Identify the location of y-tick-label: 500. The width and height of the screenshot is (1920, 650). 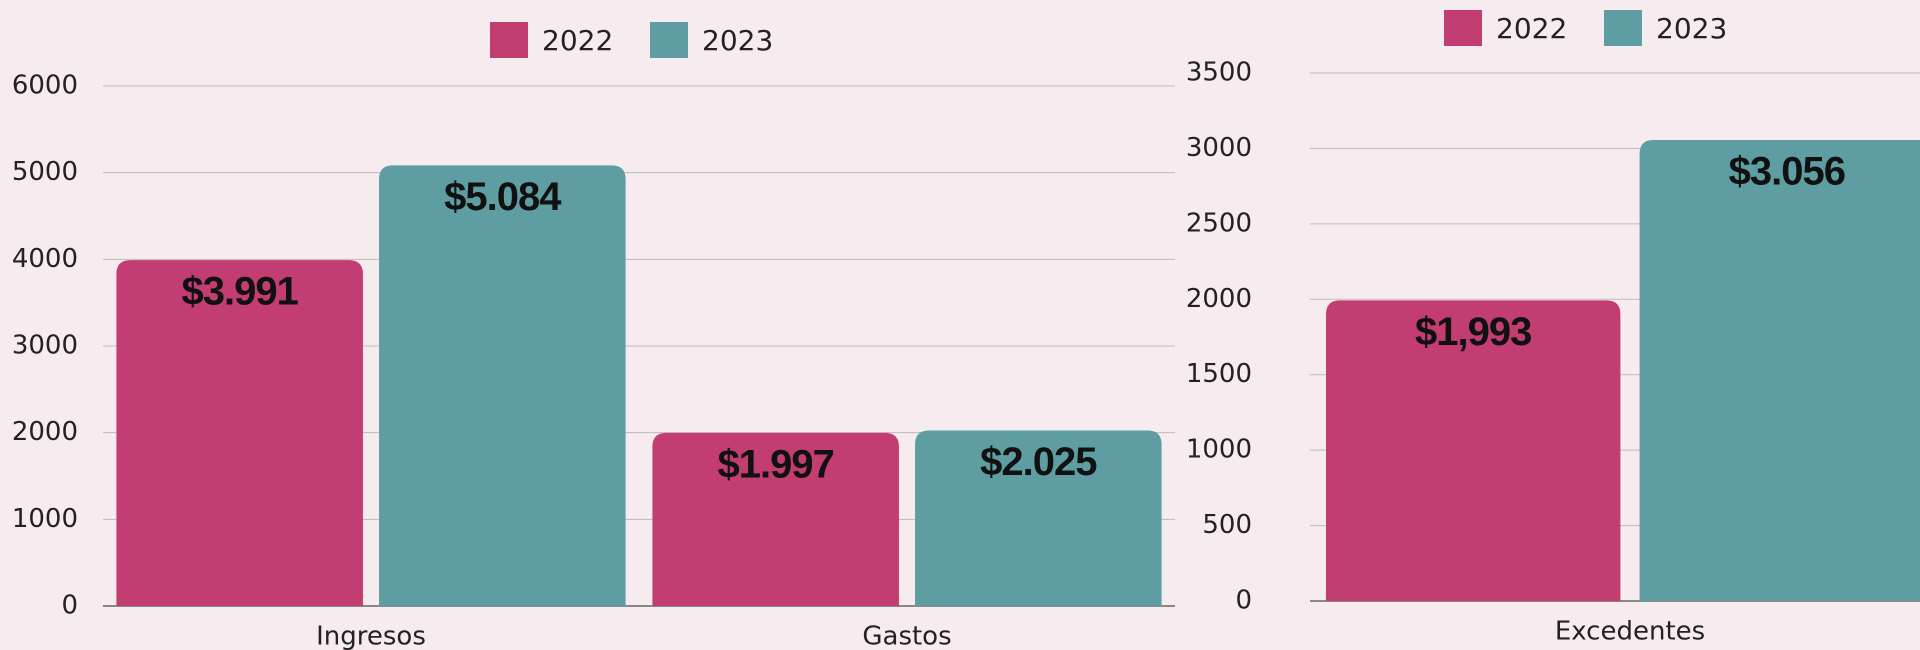
(1227, 525).